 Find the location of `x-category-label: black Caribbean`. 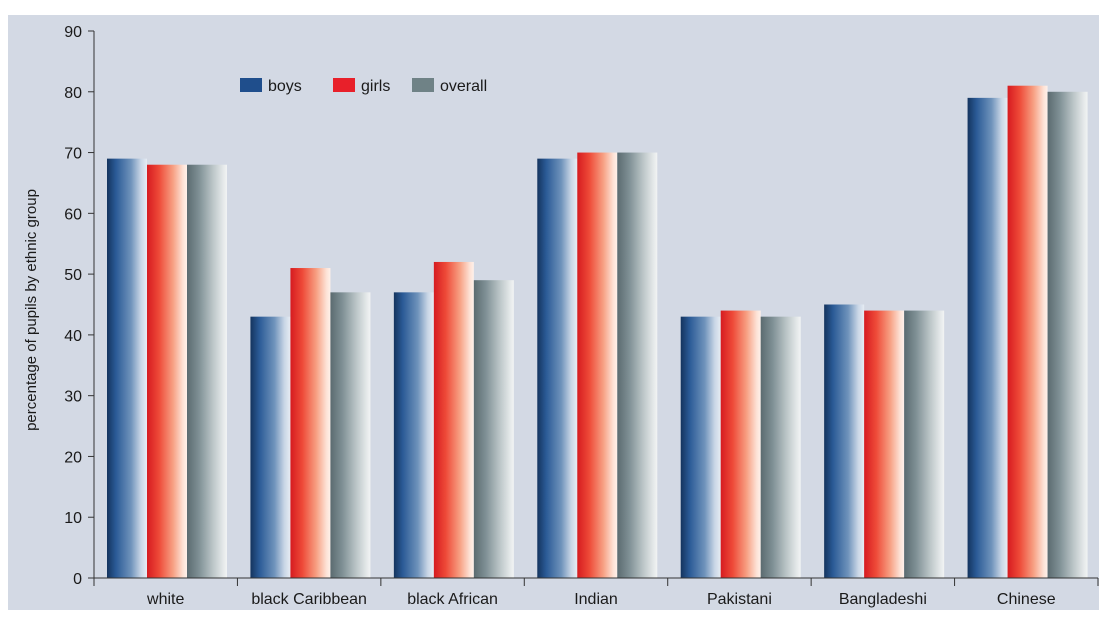

x-category-label: black Caribbean is located at coordinates (309, 599).